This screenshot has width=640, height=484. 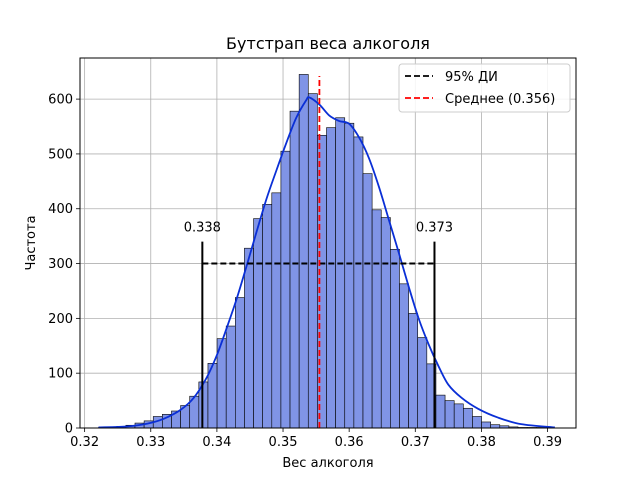 I want to click on x-tick-label: 0.36, so click(x=349, y=442).